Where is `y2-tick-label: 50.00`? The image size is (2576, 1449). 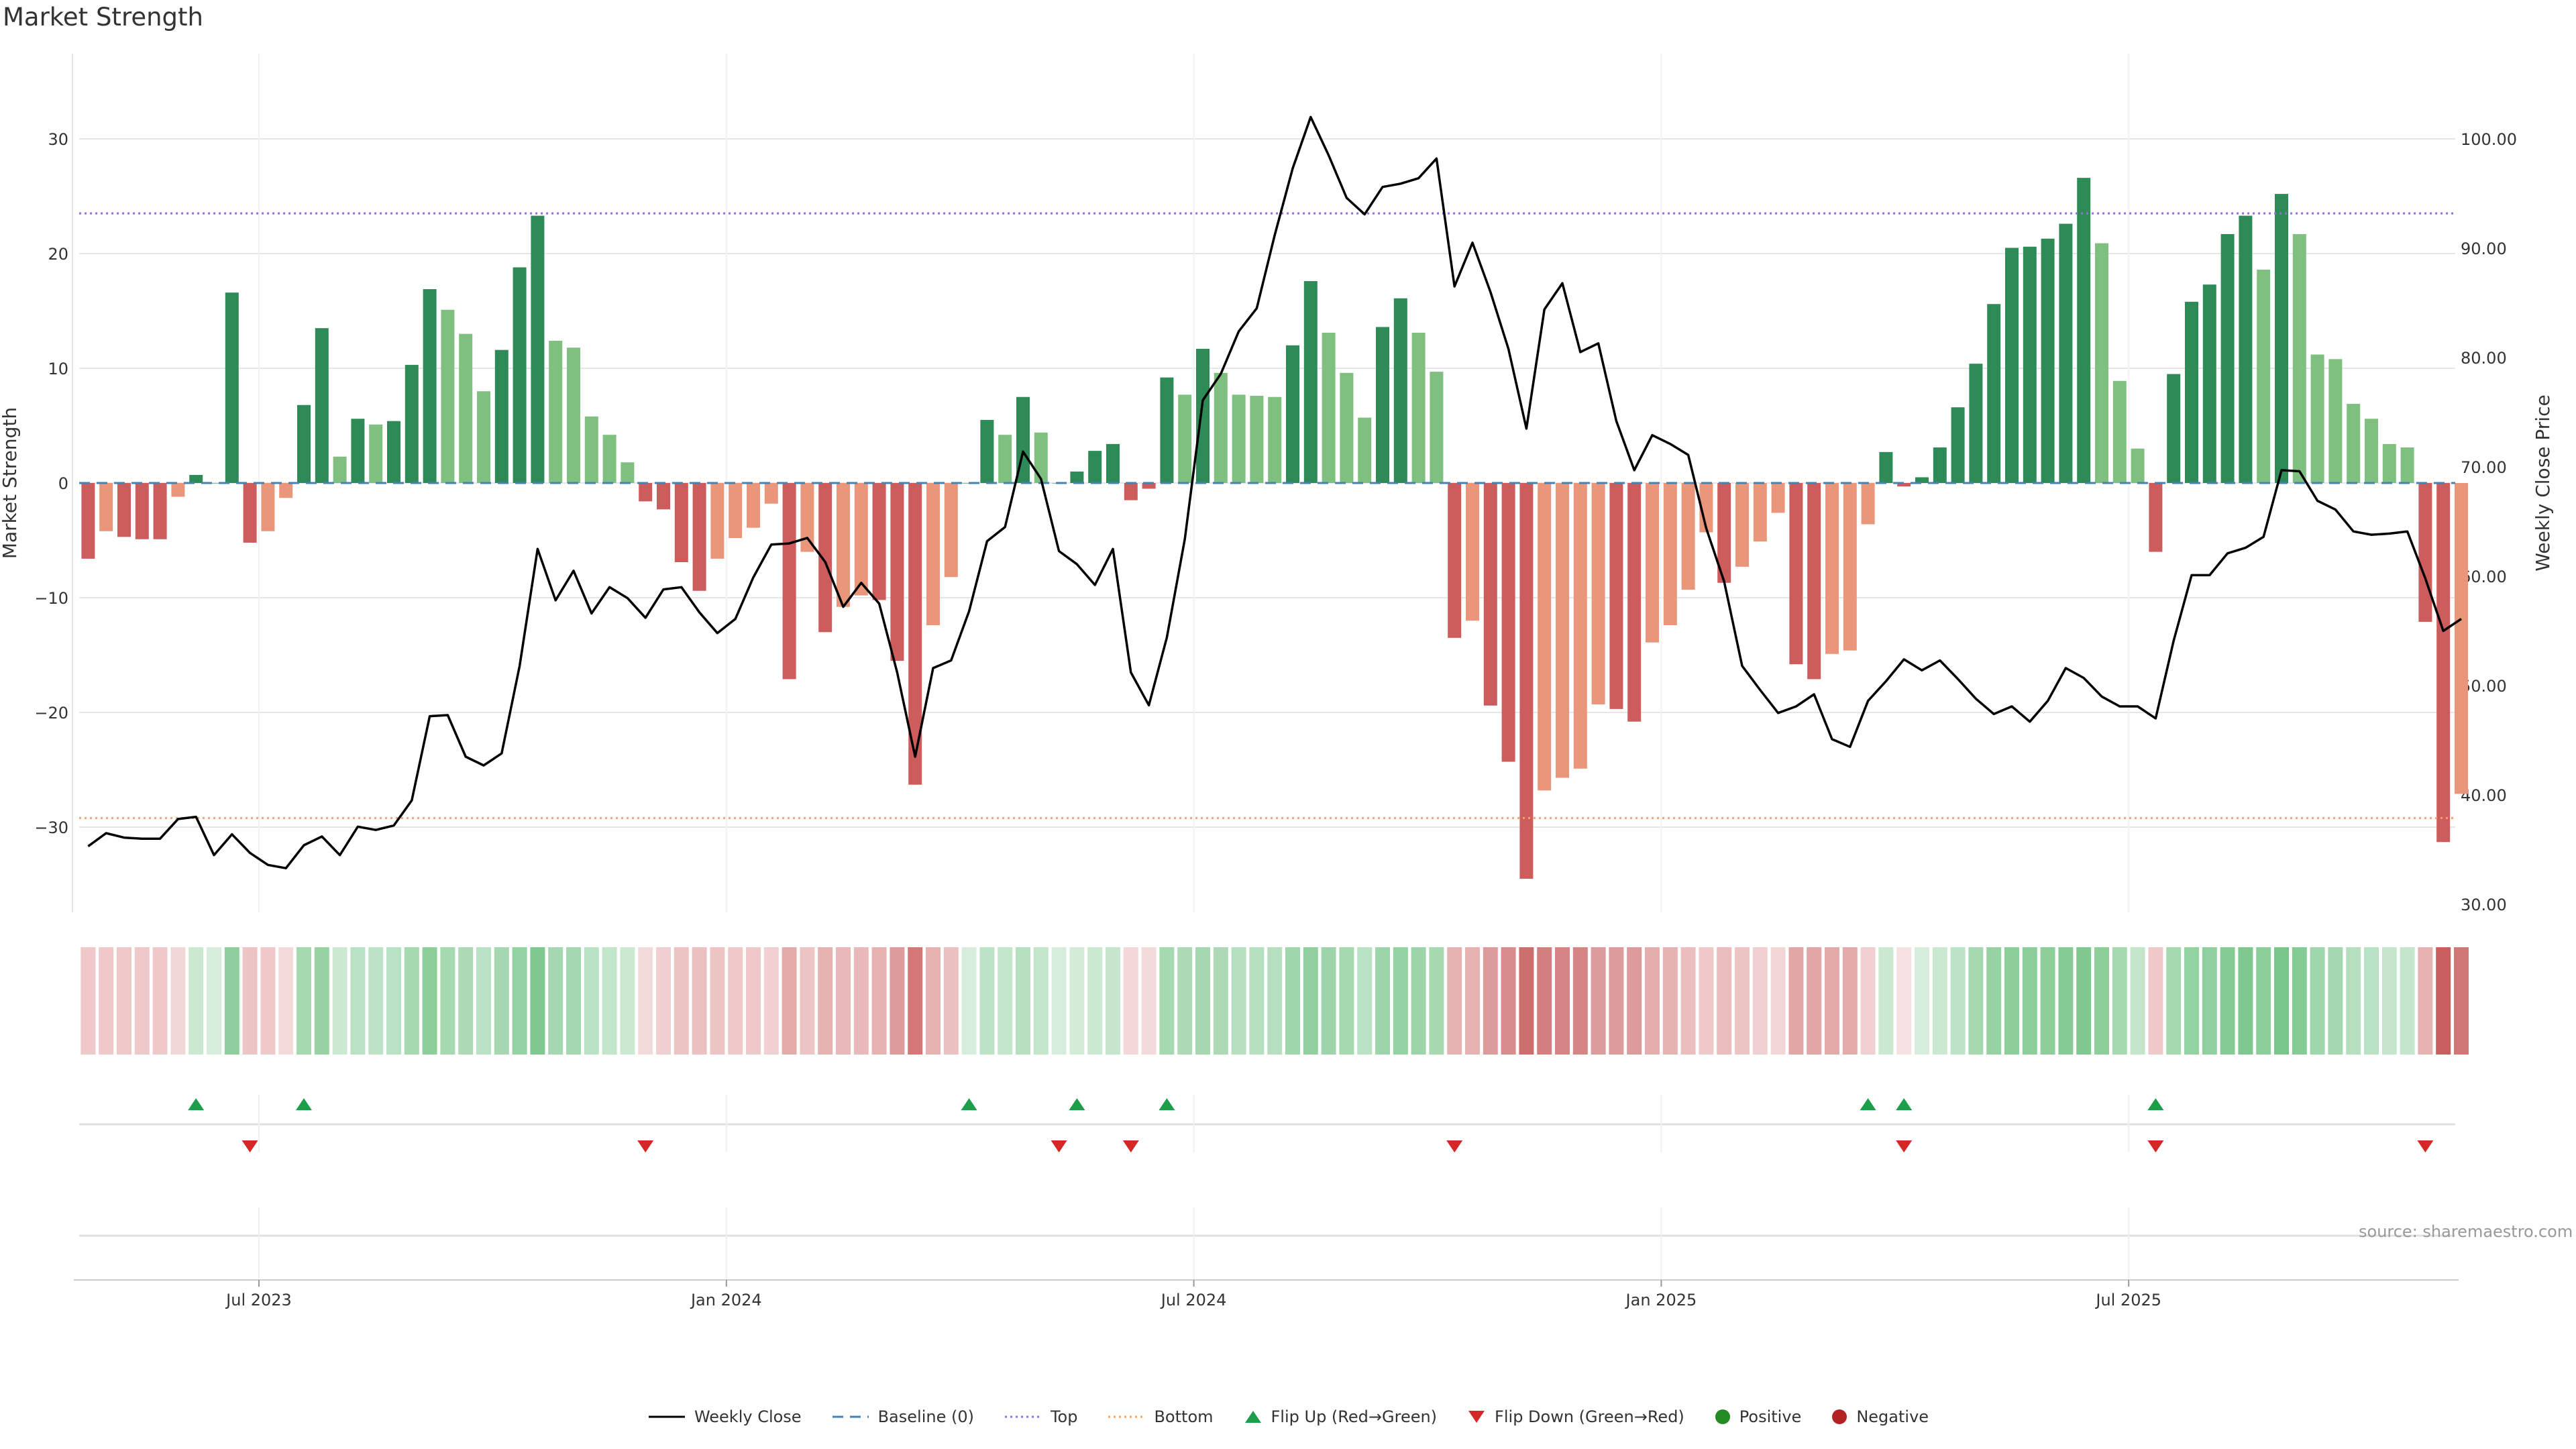 y2-tick-label: 50.00 is located at coordinates (2484, 686).